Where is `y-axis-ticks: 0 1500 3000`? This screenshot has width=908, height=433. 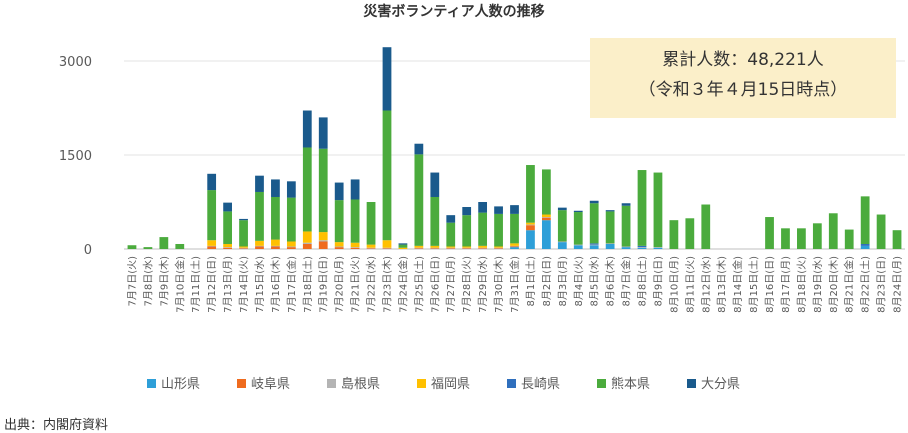 y-axis-ticks: 0 1500 3000 is located at coordinates (75, 156).